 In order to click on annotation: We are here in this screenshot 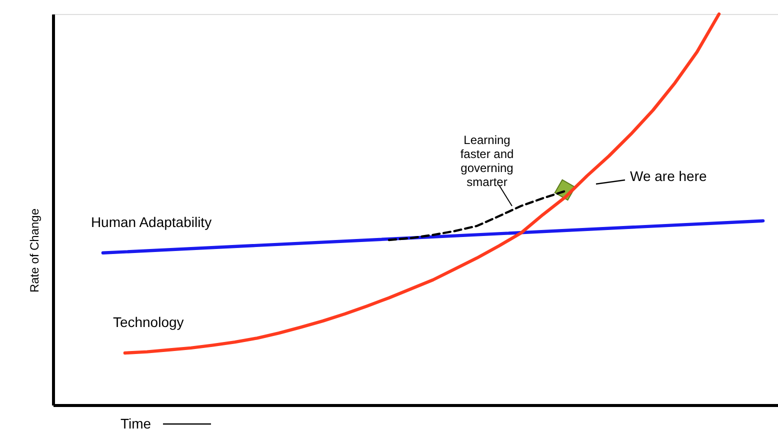, I will do `click(668, 176)`.